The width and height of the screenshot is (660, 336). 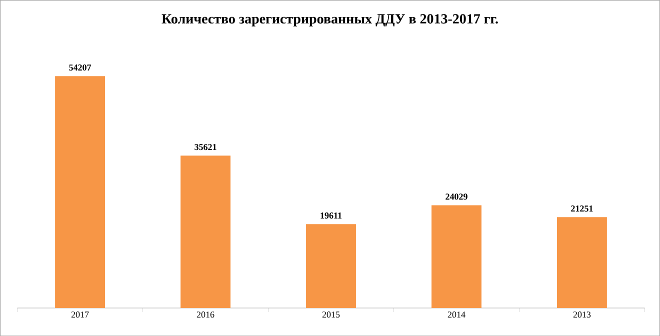 I want to click on x-tick-label: 2017, so click(x=80, y=314).